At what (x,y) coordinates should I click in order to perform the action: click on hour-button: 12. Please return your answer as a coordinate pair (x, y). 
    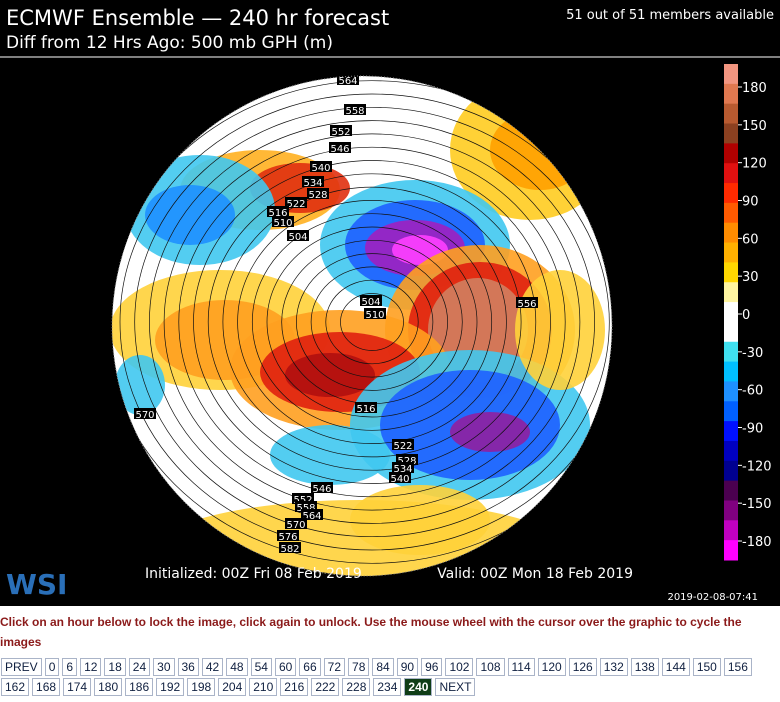
    Looking at the image, I should click on (91, 667).